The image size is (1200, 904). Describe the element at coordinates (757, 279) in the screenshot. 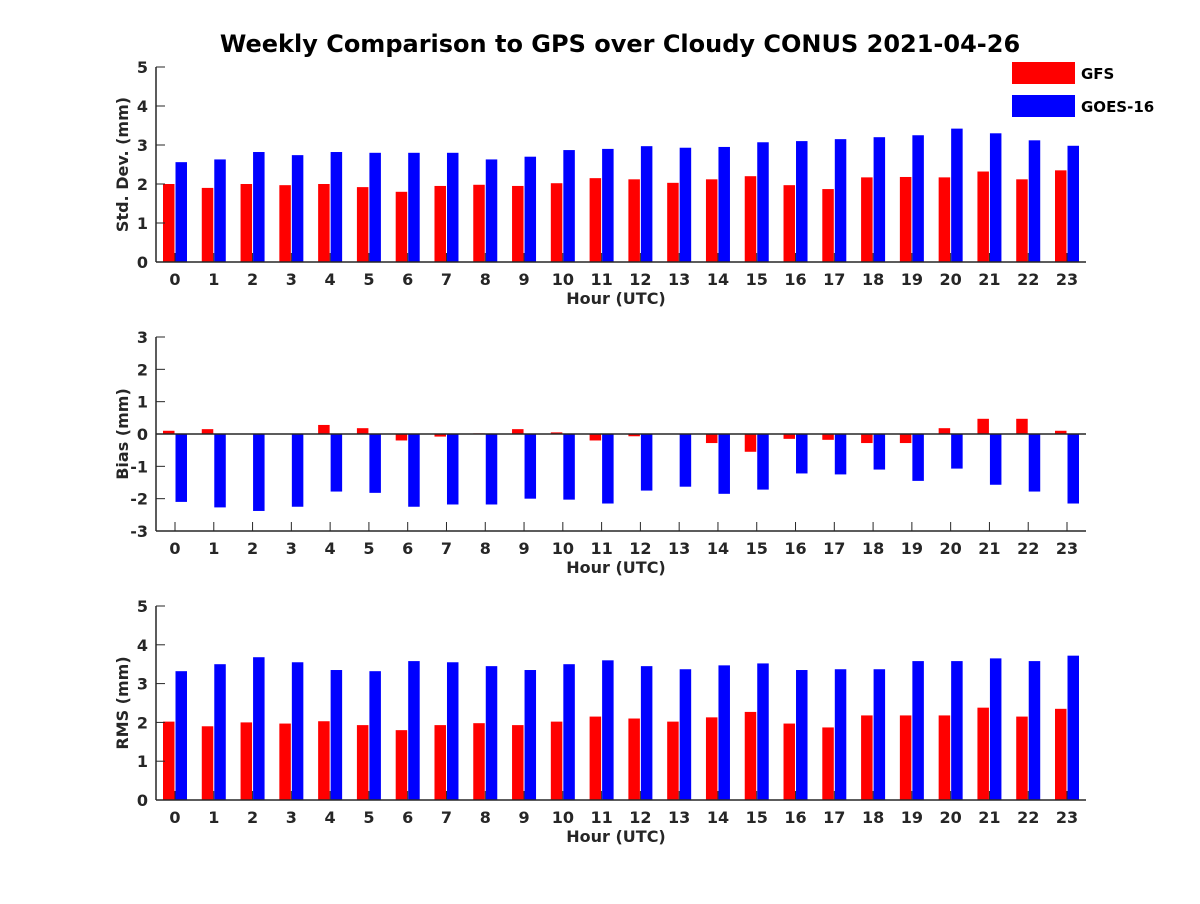

I see `x-tick-label: 15` at that location.